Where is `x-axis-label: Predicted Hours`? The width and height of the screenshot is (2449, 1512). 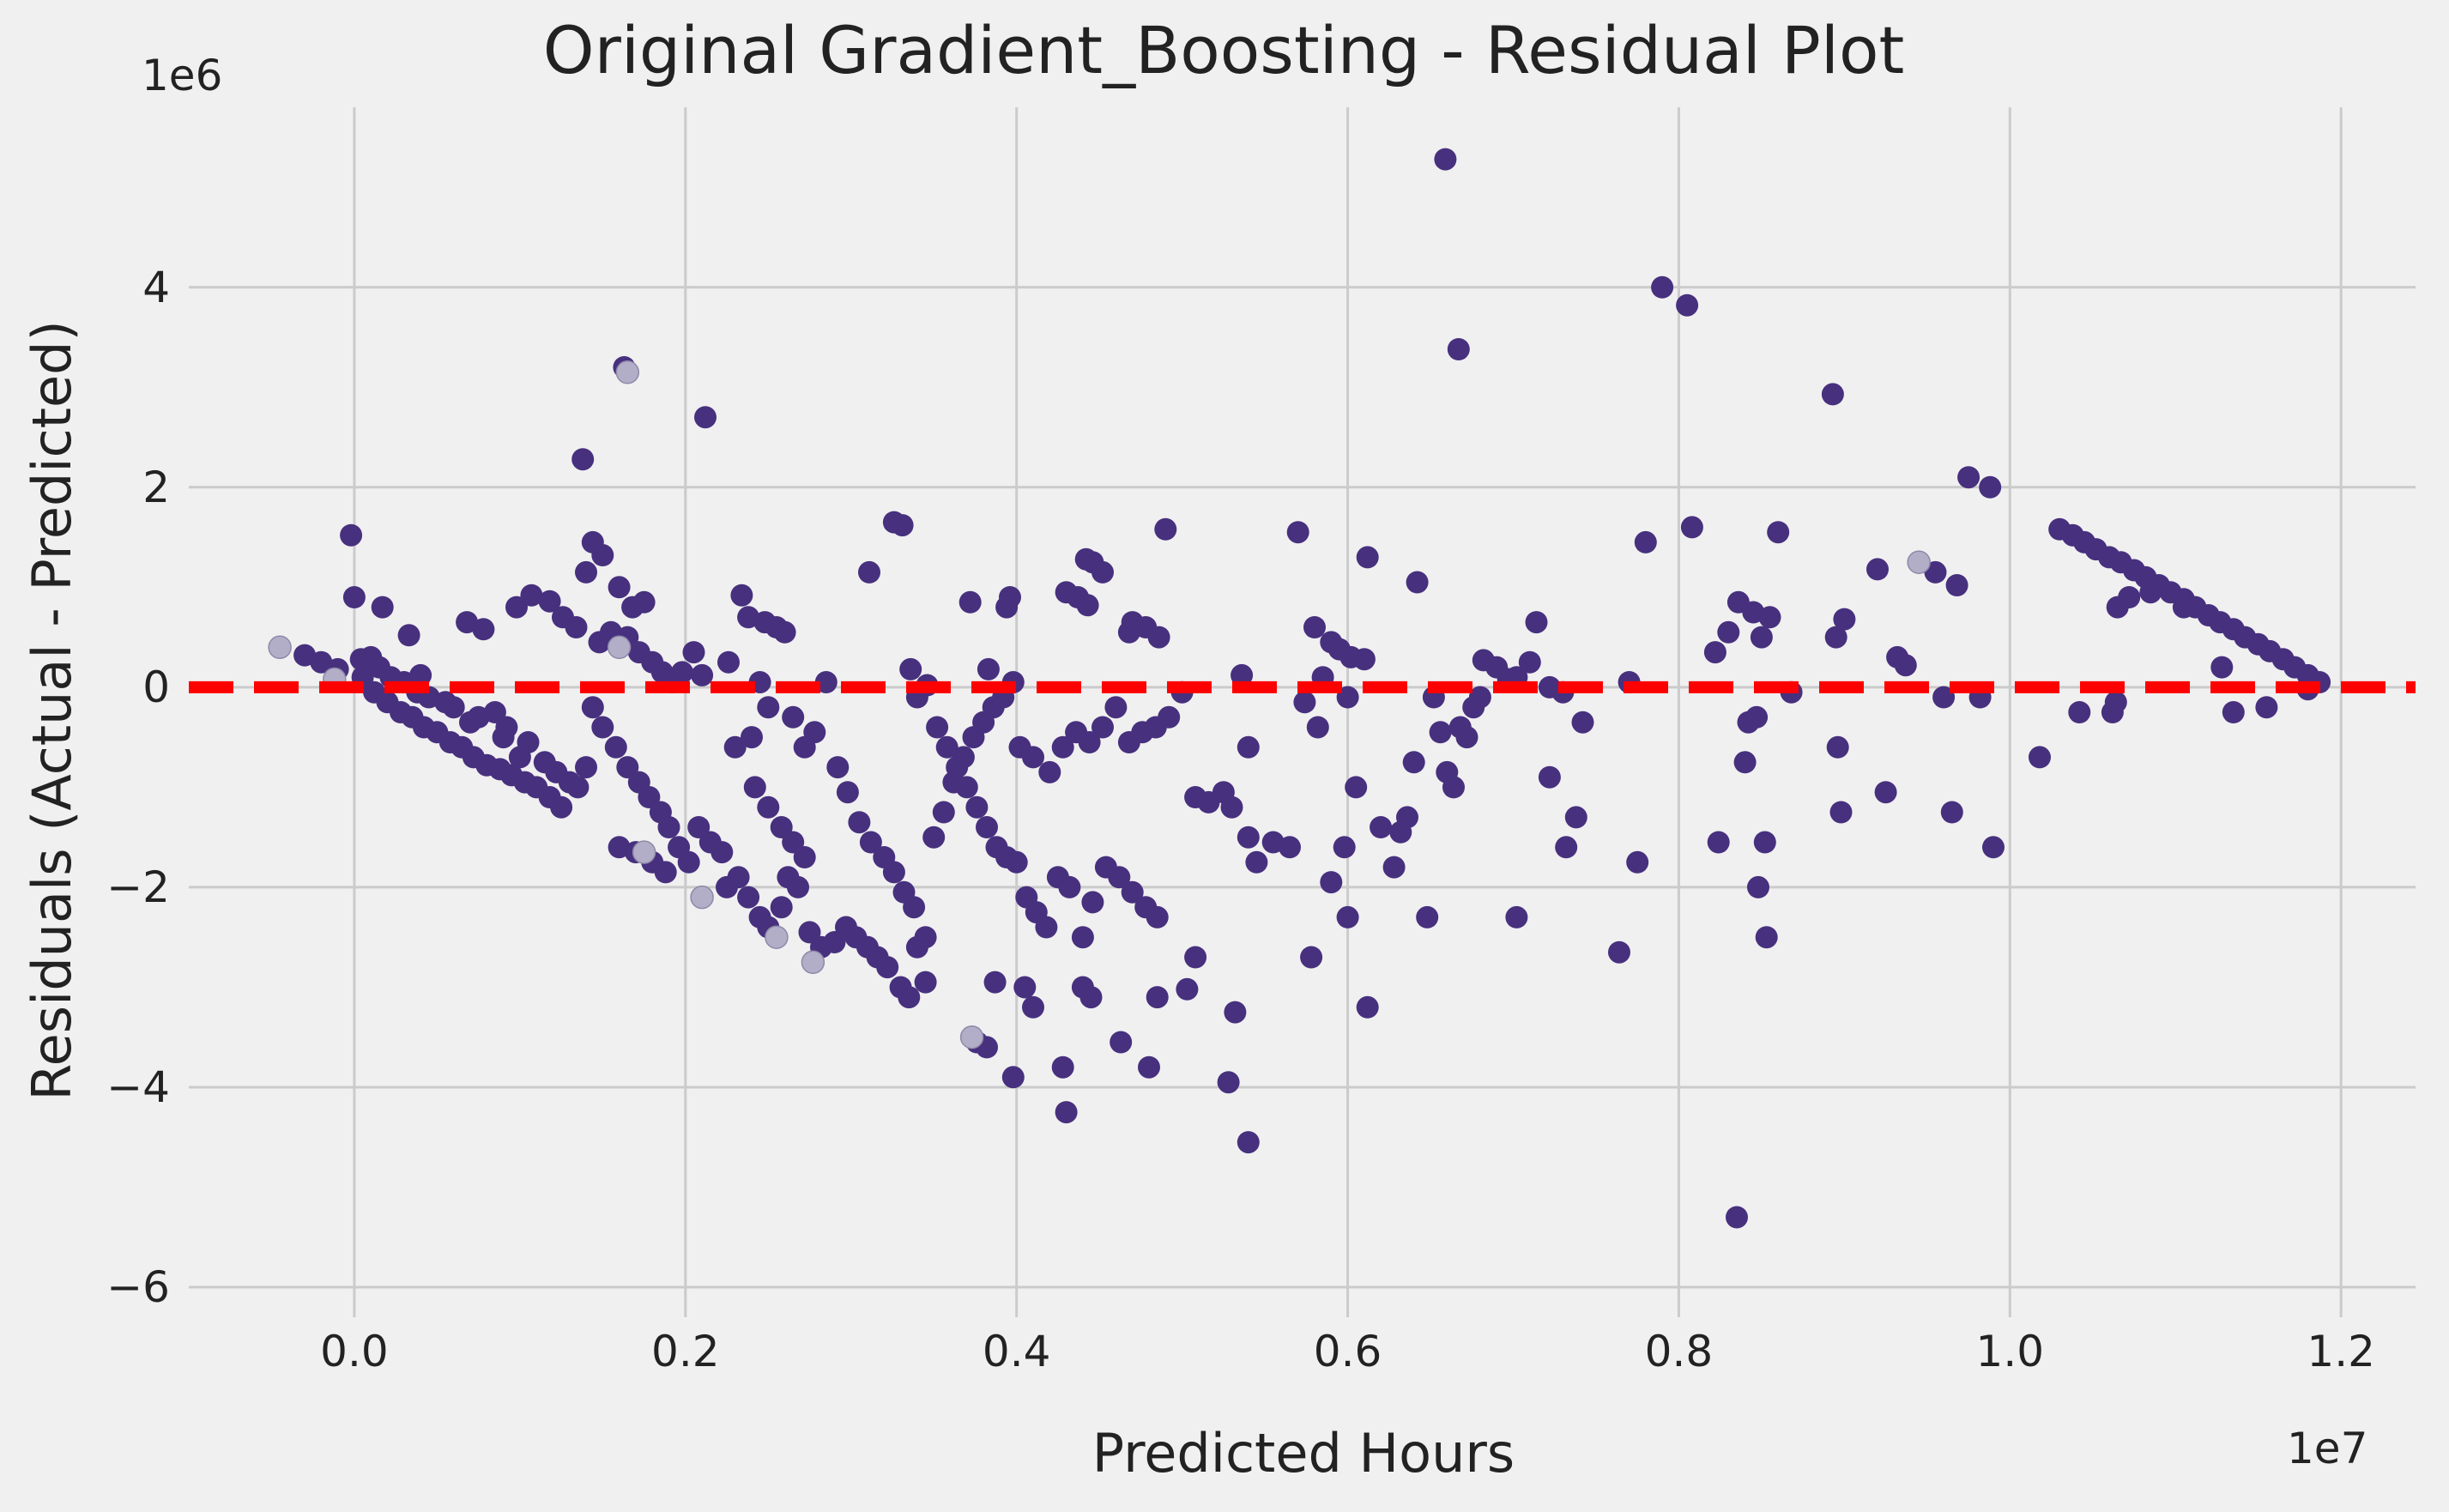 x-axis-label: Predicted Hours is located at coordinates (1303, 1453).